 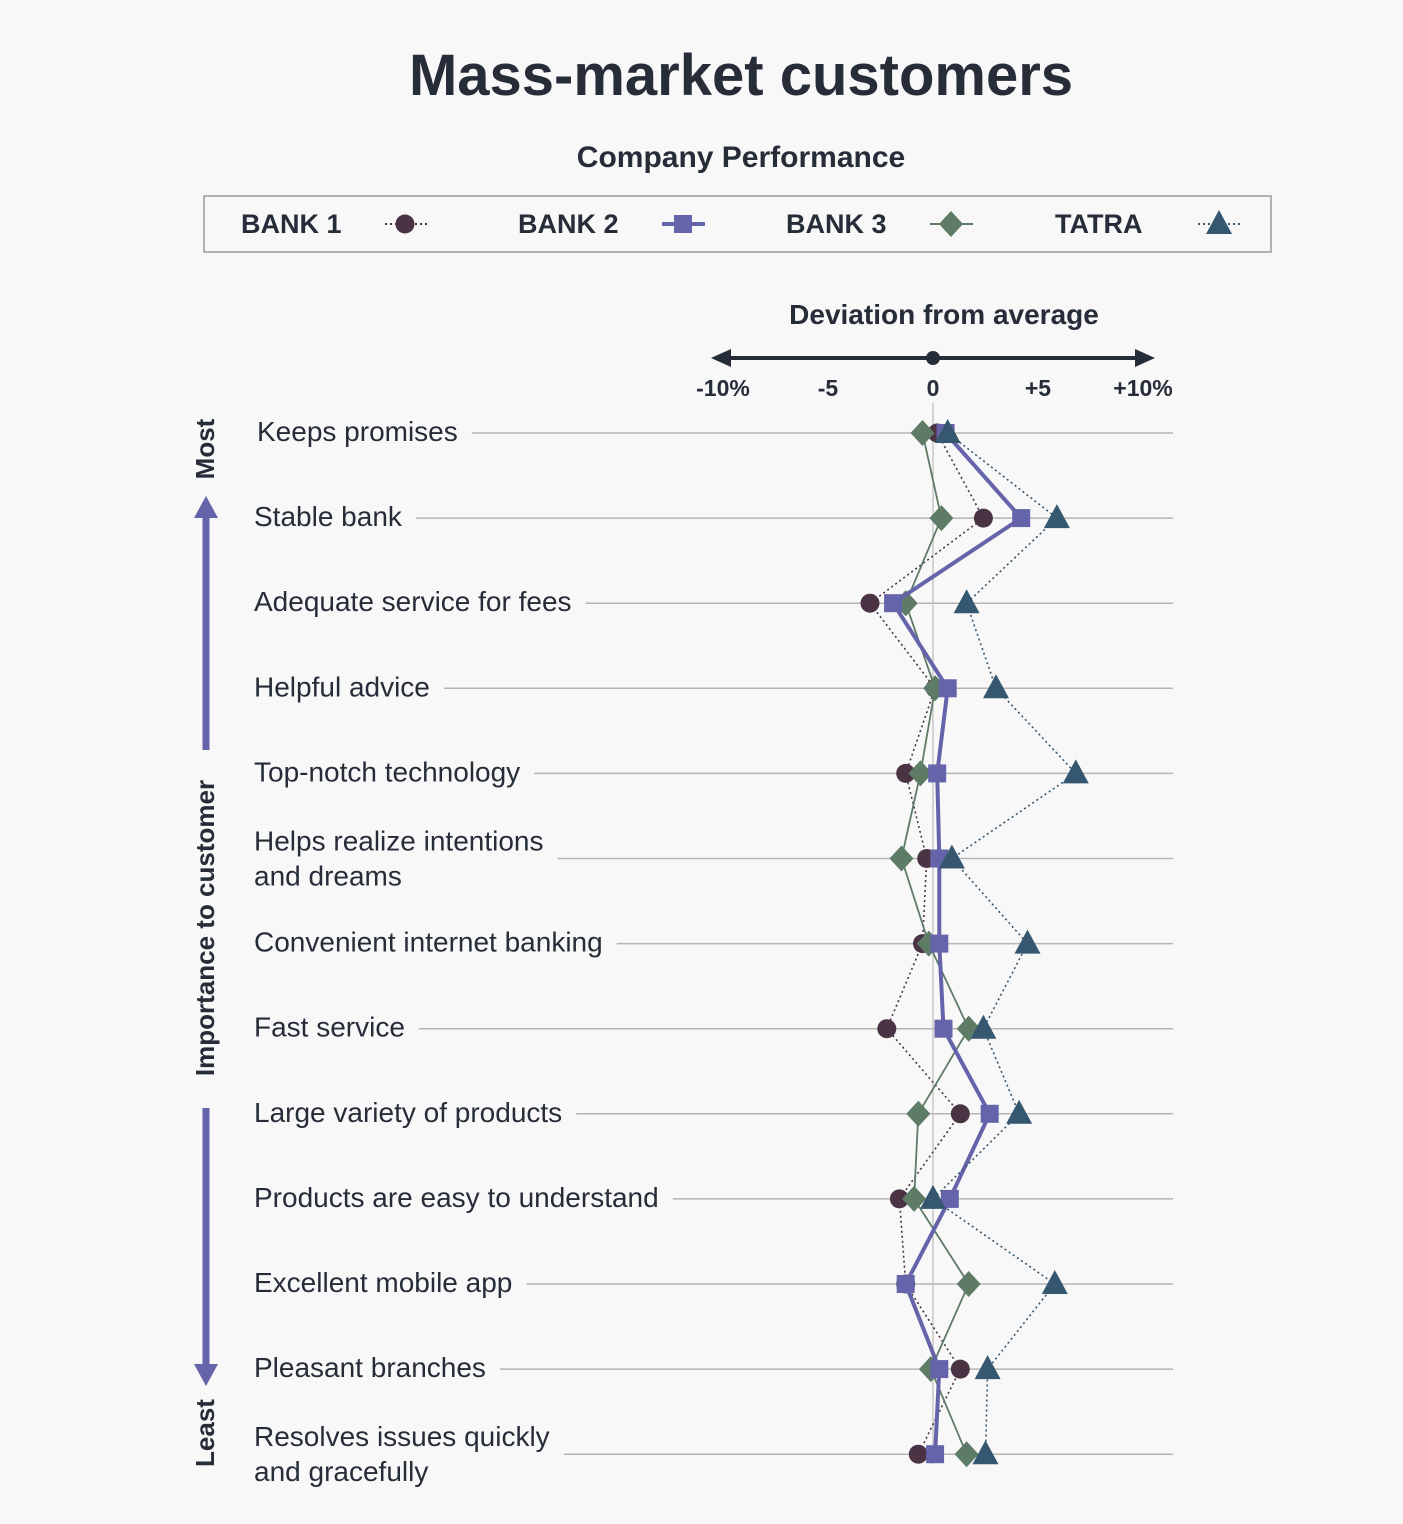 What do you see at coordinates (713, 516) in the screenshot?
I see `category-row: Stable bank` at bounding box center [713, 516].